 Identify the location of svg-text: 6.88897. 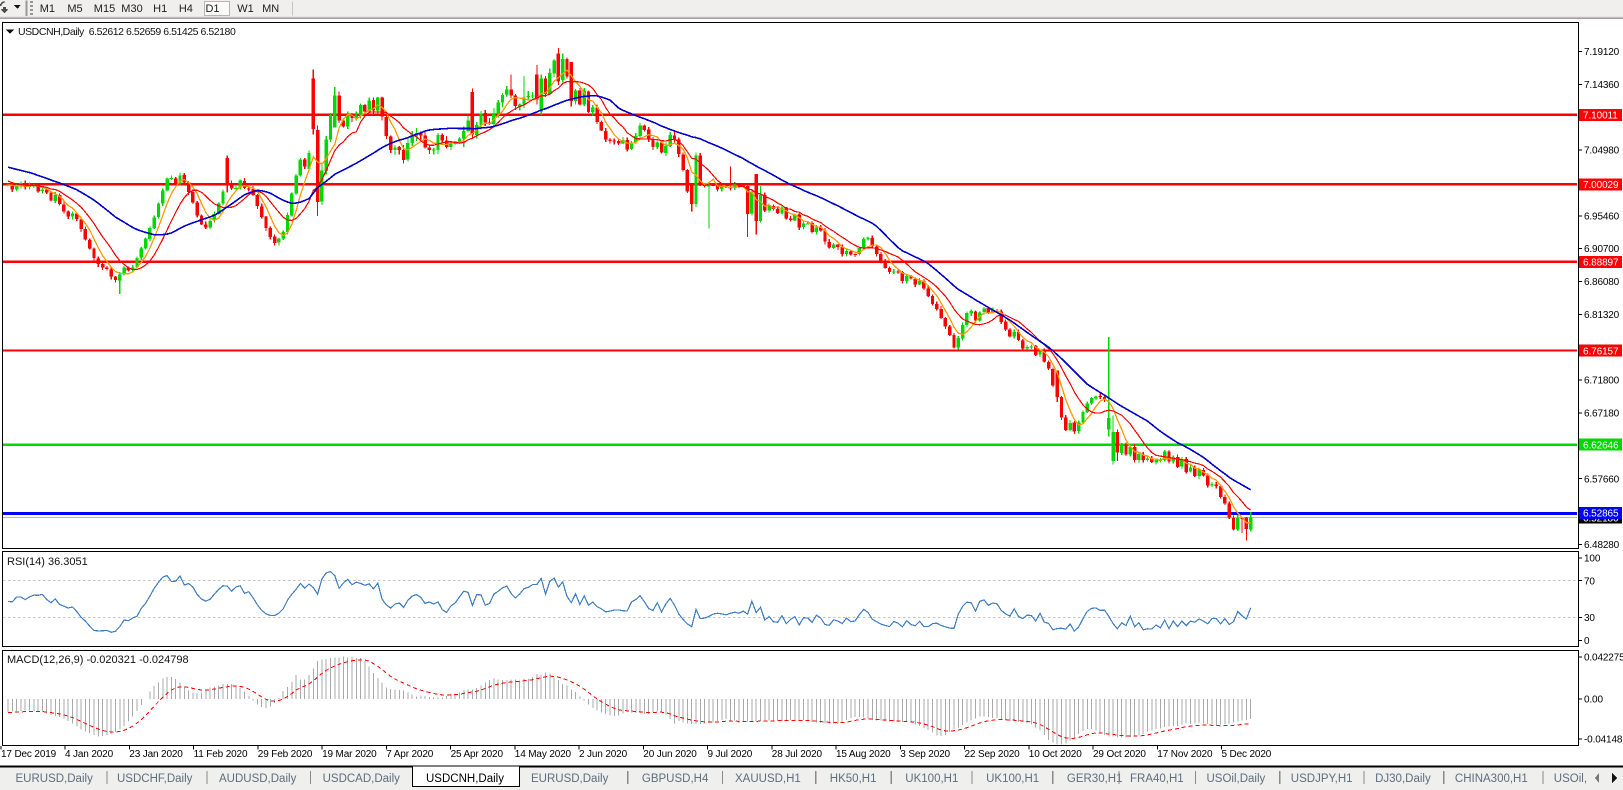
(1601, 263).